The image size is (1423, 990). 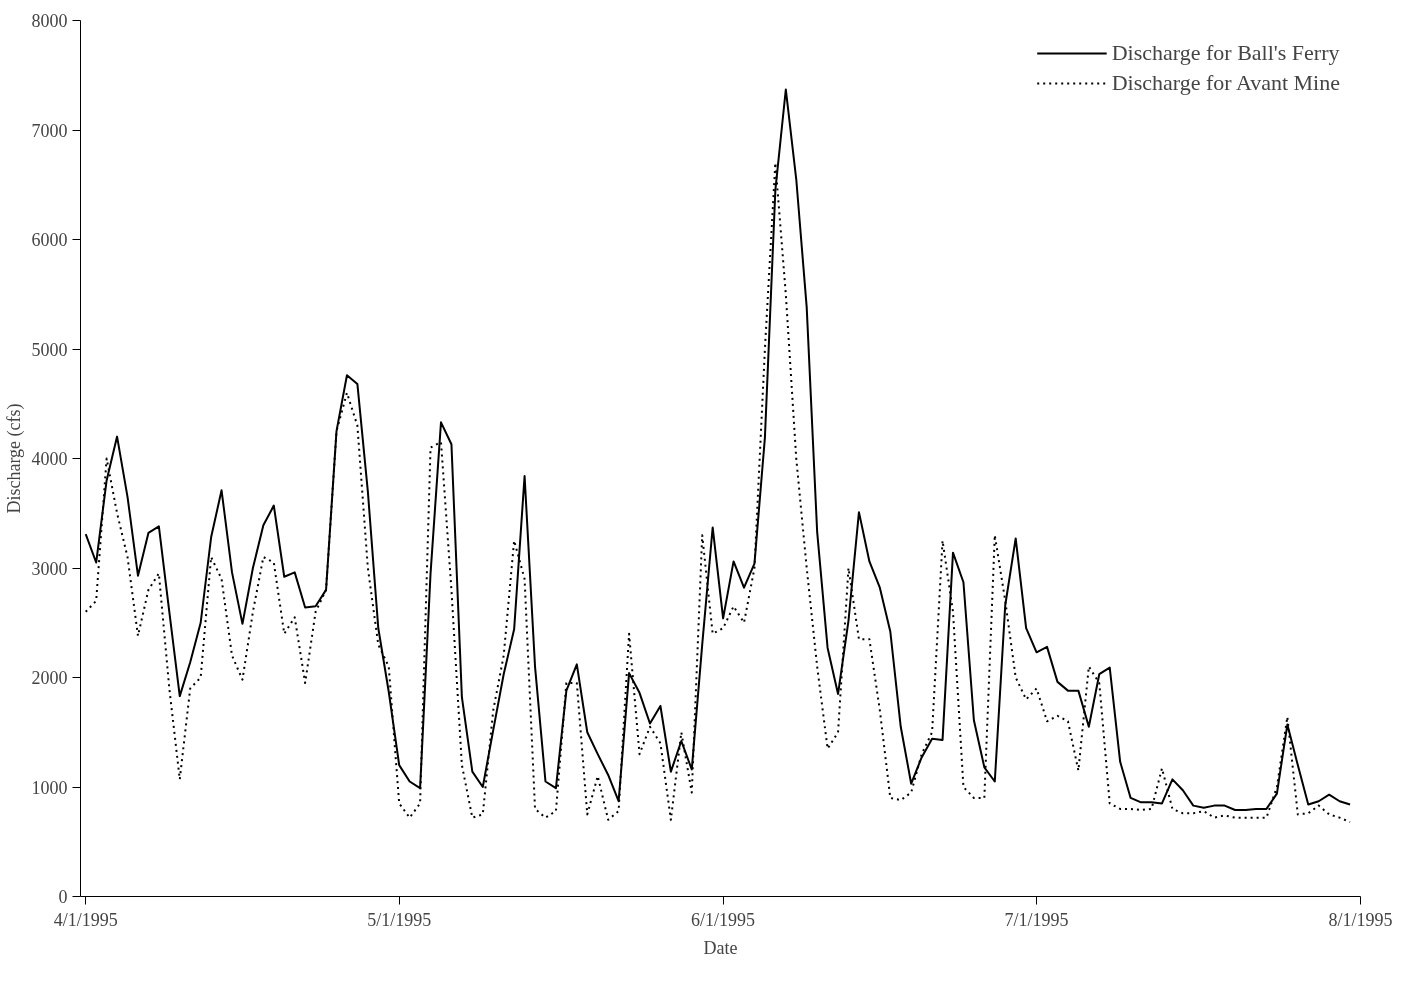 I want to click on x-tick-label: 6/1/1995, so click(x=723, y=919).